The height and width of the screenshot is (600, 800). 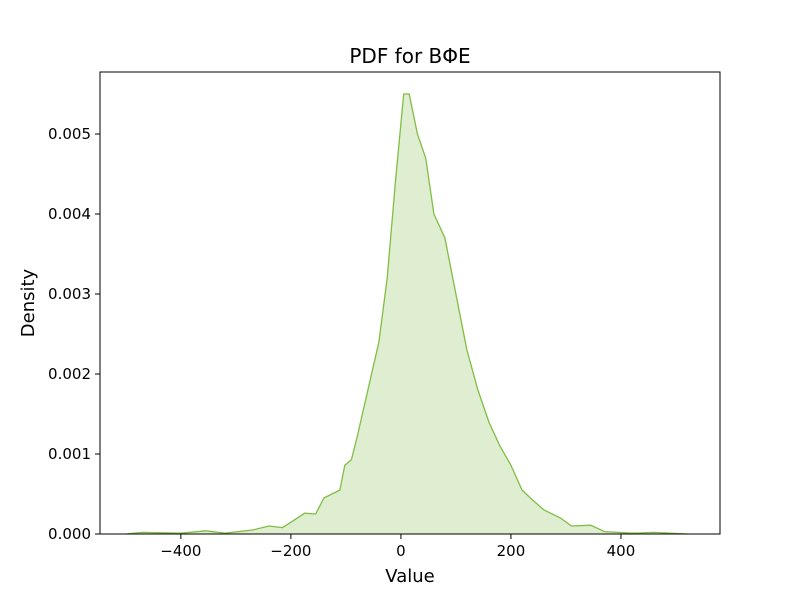 I want to click on y-tick-label: 0.000, so click(x=69, y=534).